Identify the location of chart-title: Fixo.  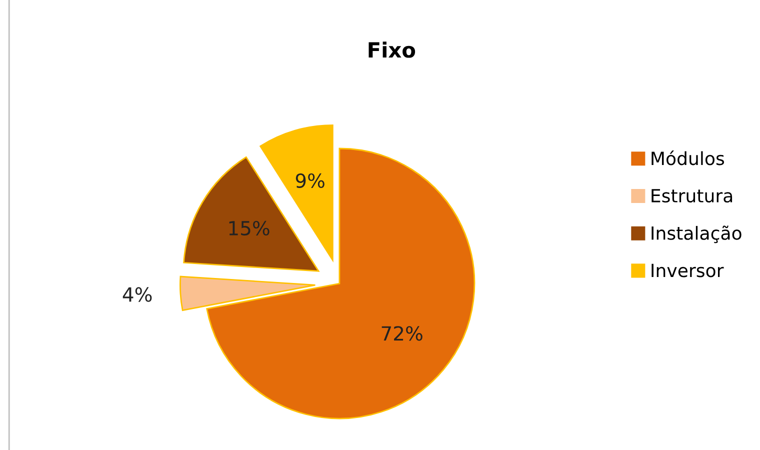
(392, 50).